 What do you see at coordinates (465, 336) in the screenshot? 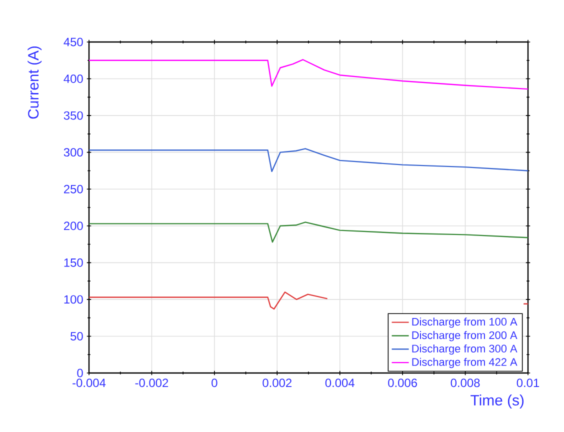
I see `legend-label: Discharge from 200 A` at bounding box center [465, 336].